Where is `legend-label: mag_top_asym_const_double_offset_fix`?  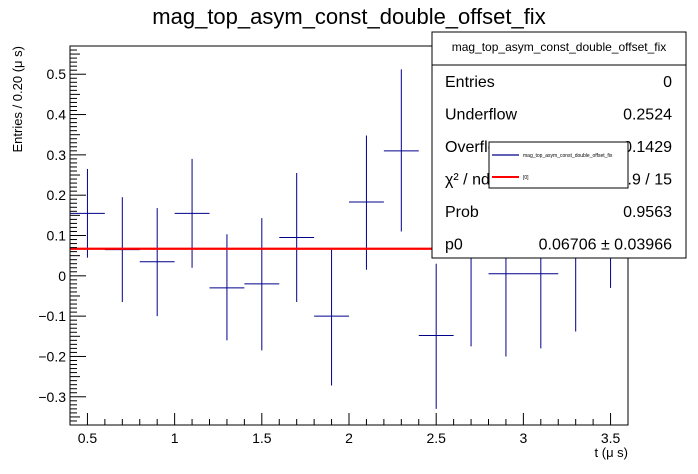
legend-label: mag_top_asym_const_double_offset_fix is located at coordinates (568, 156).